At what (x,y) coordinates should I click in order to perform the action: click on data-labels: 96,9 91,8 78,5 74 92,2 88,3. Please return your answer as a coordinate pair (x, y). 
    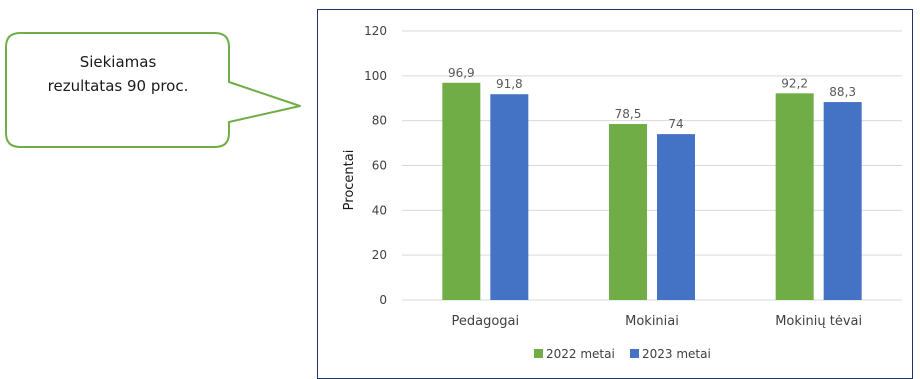
    Looking at the image, I should click on (652, 98).